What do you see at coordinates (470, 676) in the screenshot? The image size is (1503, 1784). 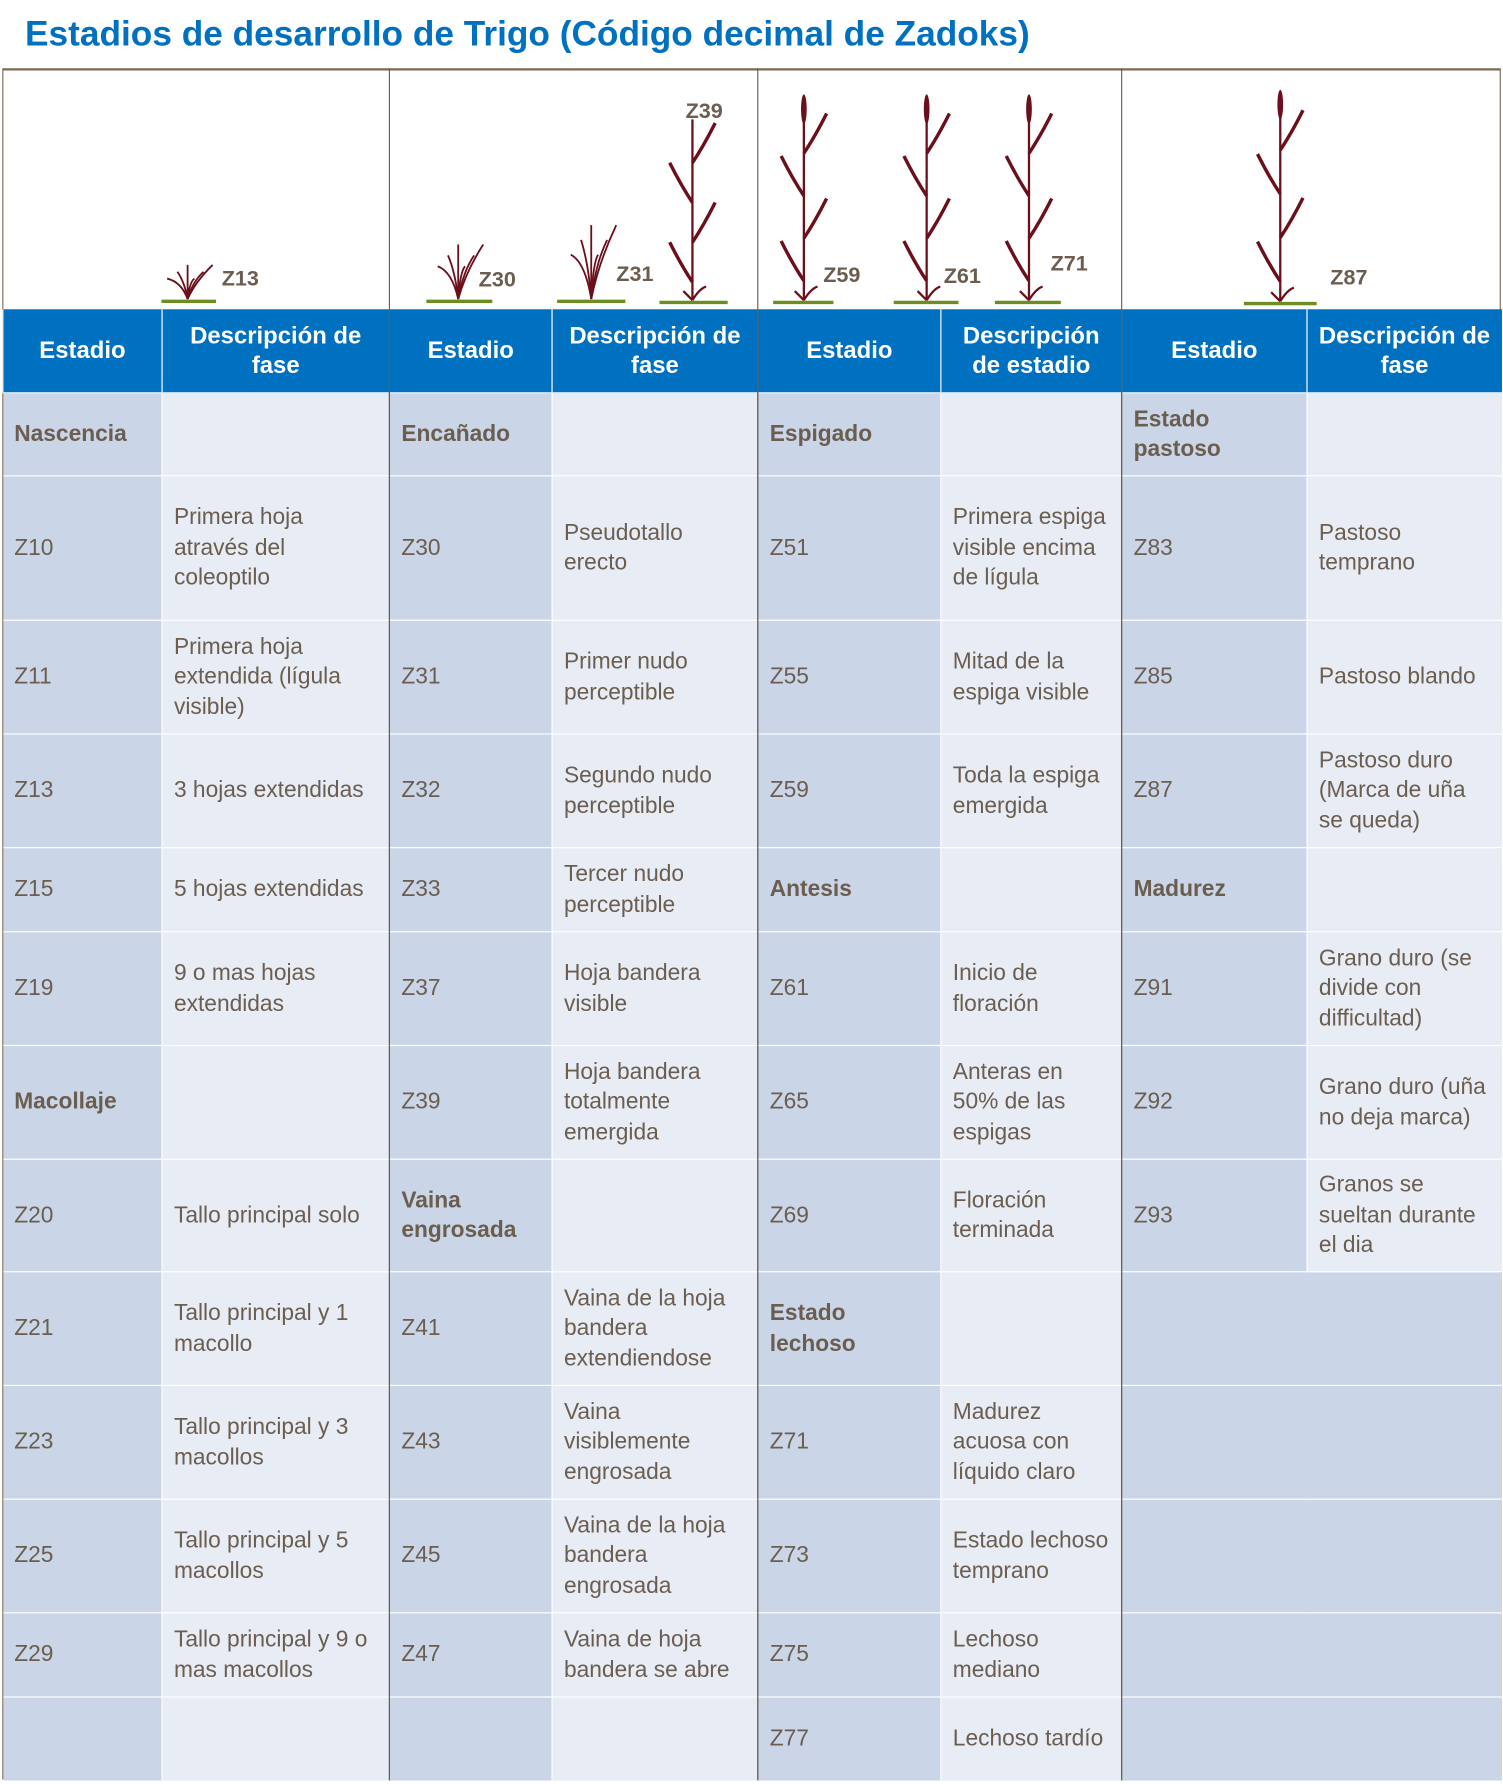 I see `stage-code: Z31` at bounding box center [470, 676].